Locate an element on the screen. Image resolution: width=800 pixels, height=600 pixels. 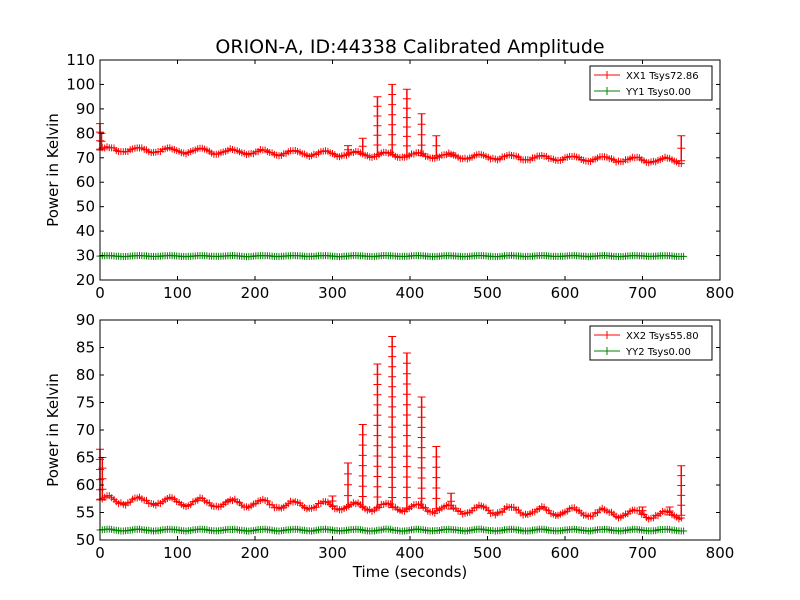
y-tick-label: 30 is located at coordinates (85, 256).